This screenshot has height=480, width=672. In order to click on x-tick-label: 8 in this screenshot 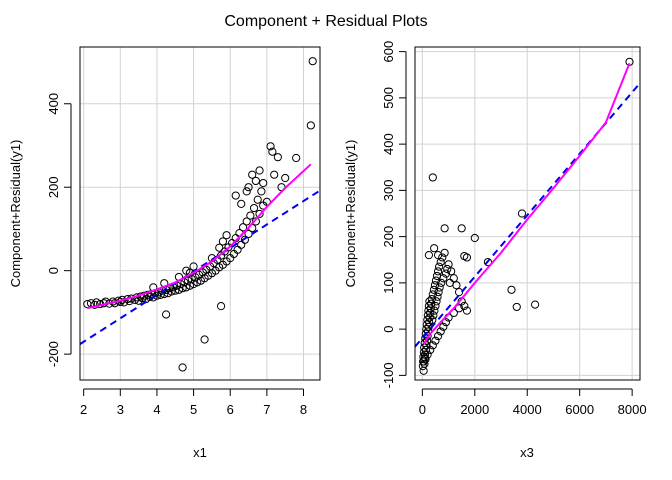, I will do `click(303, 409)`.